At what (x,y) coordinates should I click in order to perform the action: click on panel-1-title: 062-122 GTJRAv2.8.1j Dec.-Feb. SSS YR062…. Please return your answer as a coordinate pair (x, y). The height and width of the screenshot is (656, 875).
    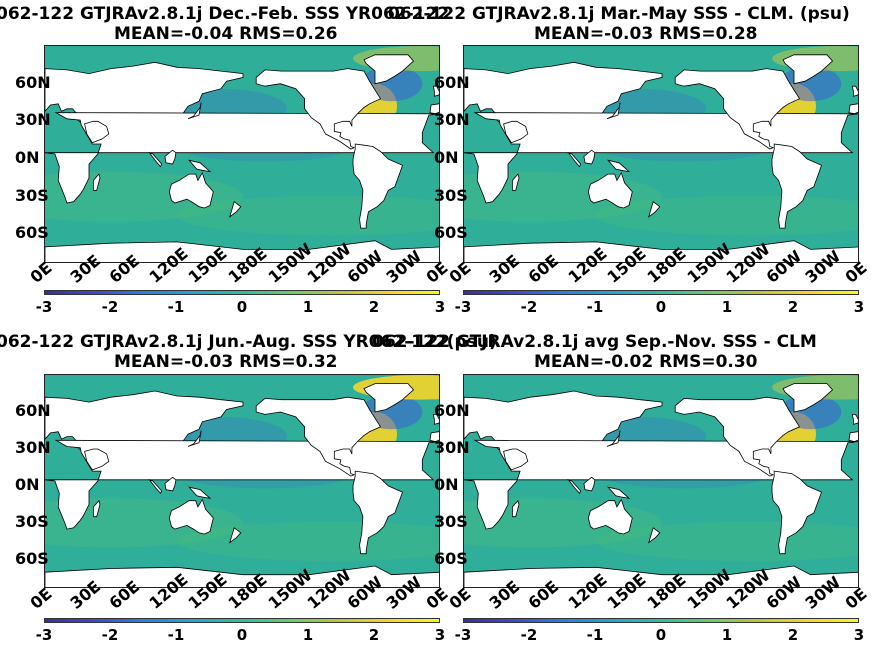
    Looking at the image, I should click on (224, 24).